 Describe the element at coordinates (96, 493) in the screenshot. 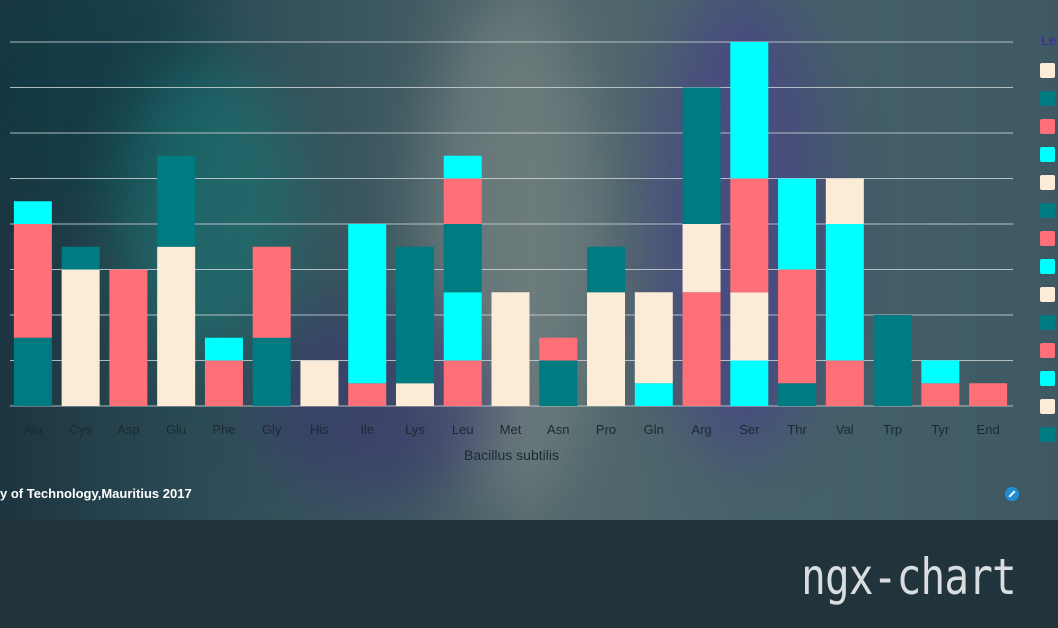

I see `credit-text: y of Technology,Mauritius 2017` at that location.